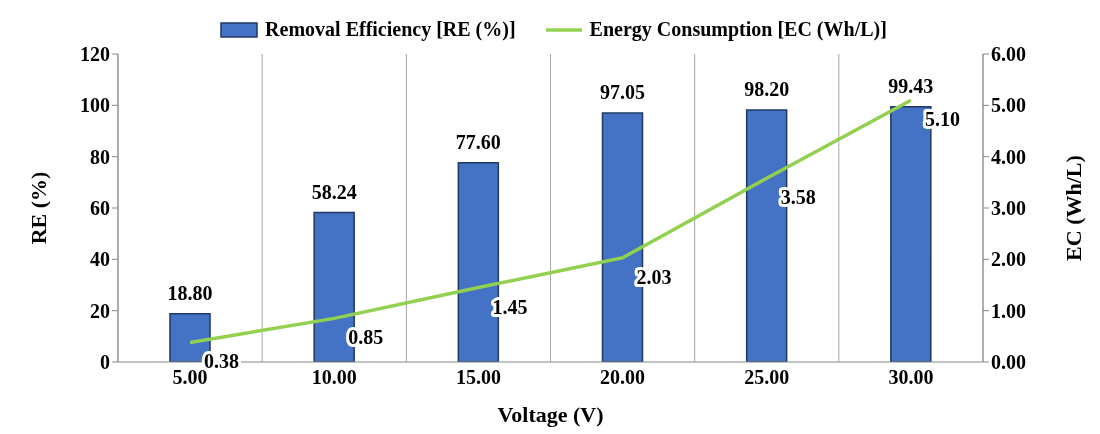 The width and height of the screenshot is (1100, 434). What do you see at coordinates (390, 29) in the screenshot?
I see `legend-label: Removal Efficiency [RE (%)]` at bounding box center [390, 29].